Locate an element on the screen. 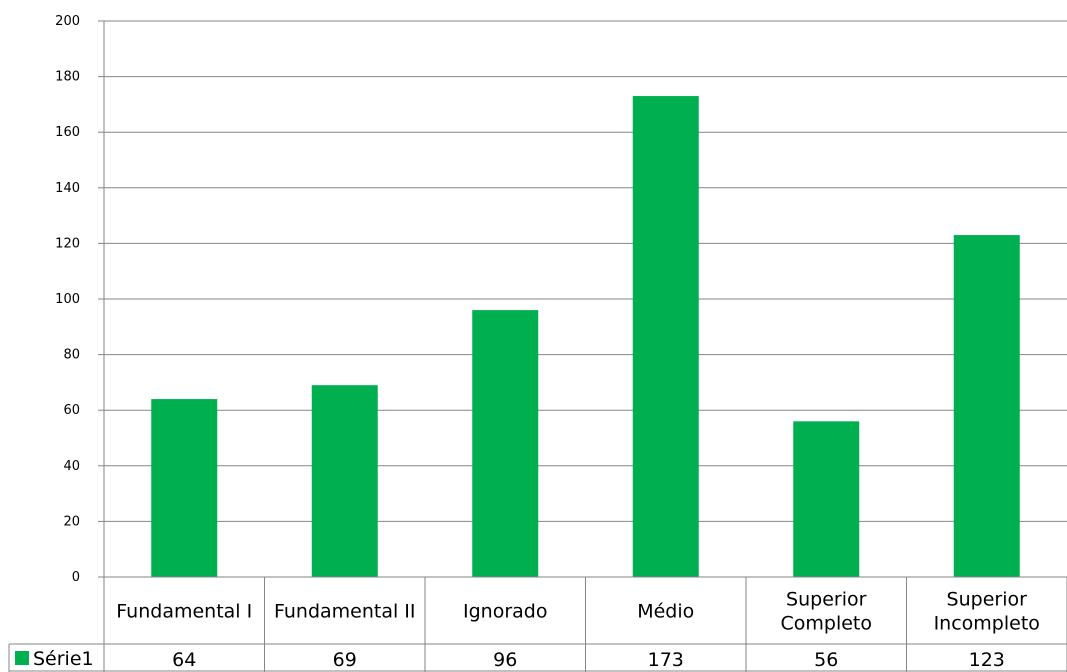 The width and height of the screenshot is (1067, 672). value-label: 173 is located at coordinates (666, 660).